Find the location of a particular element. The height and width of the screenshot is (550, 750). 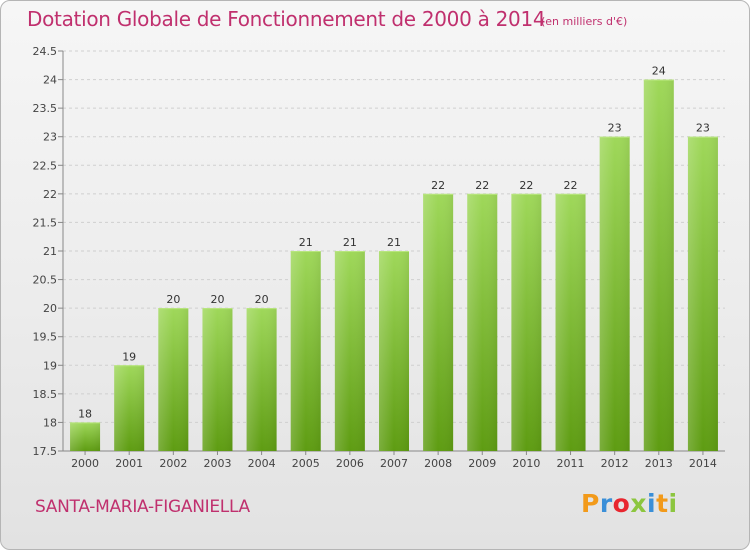

y-tick-label: 20.5 is located at coordinates (45, 280).